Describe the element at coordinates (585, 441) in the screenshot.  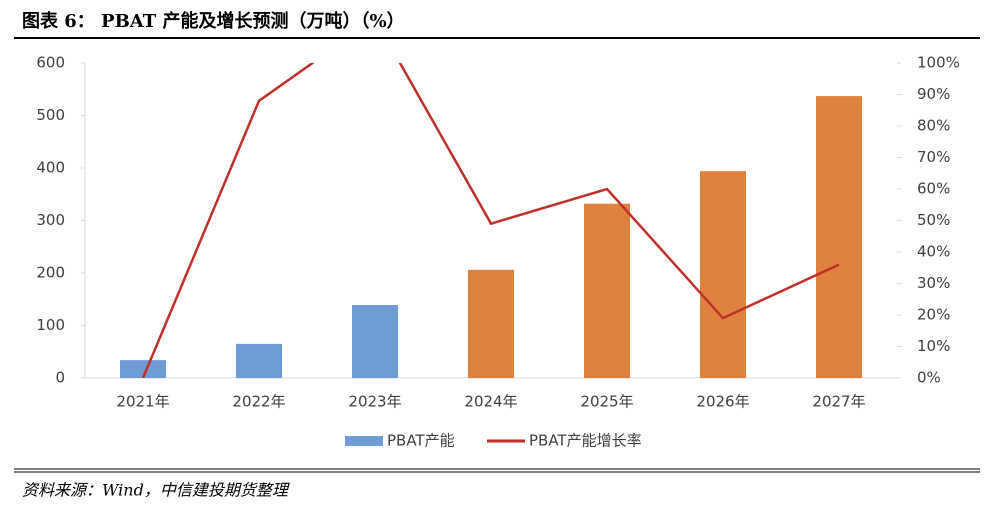
I see `legend-label: PBAT产能增长率` at that location.